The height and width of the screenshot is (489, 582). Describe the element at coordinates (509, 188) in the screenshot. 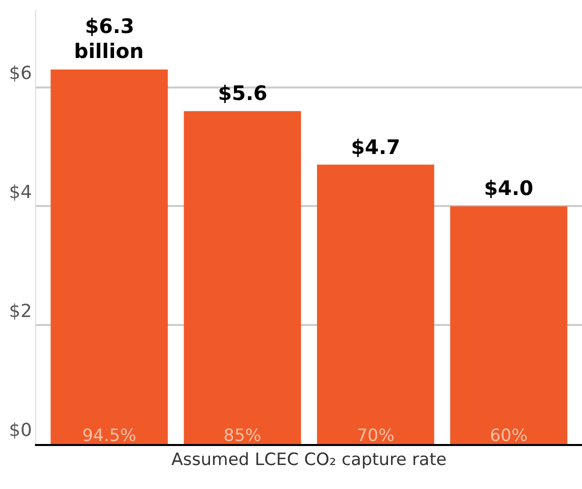

I see `data-label: $4.0` at that location.